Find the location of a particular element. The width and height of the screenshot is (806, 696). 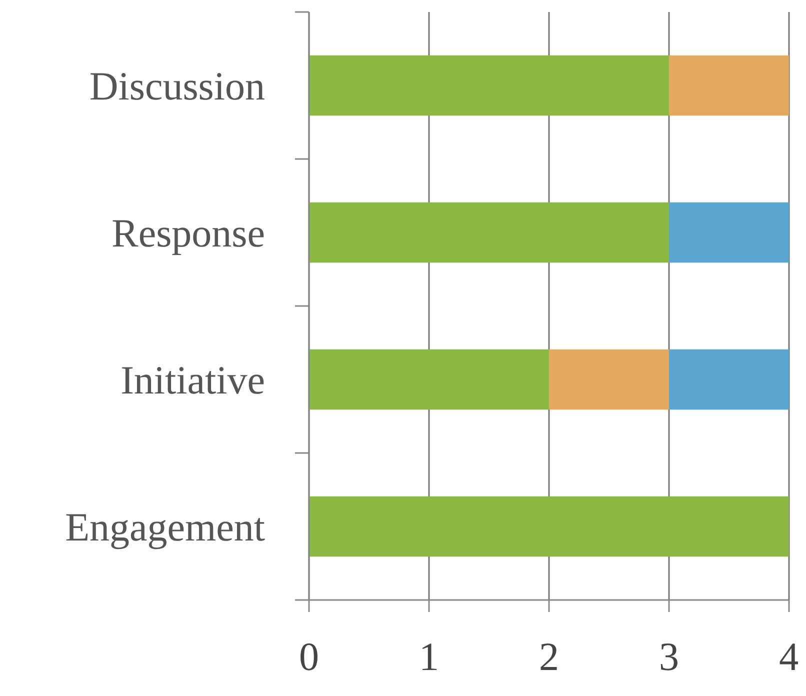

x-tick-label: 3 is located at coordinates (669, 656).